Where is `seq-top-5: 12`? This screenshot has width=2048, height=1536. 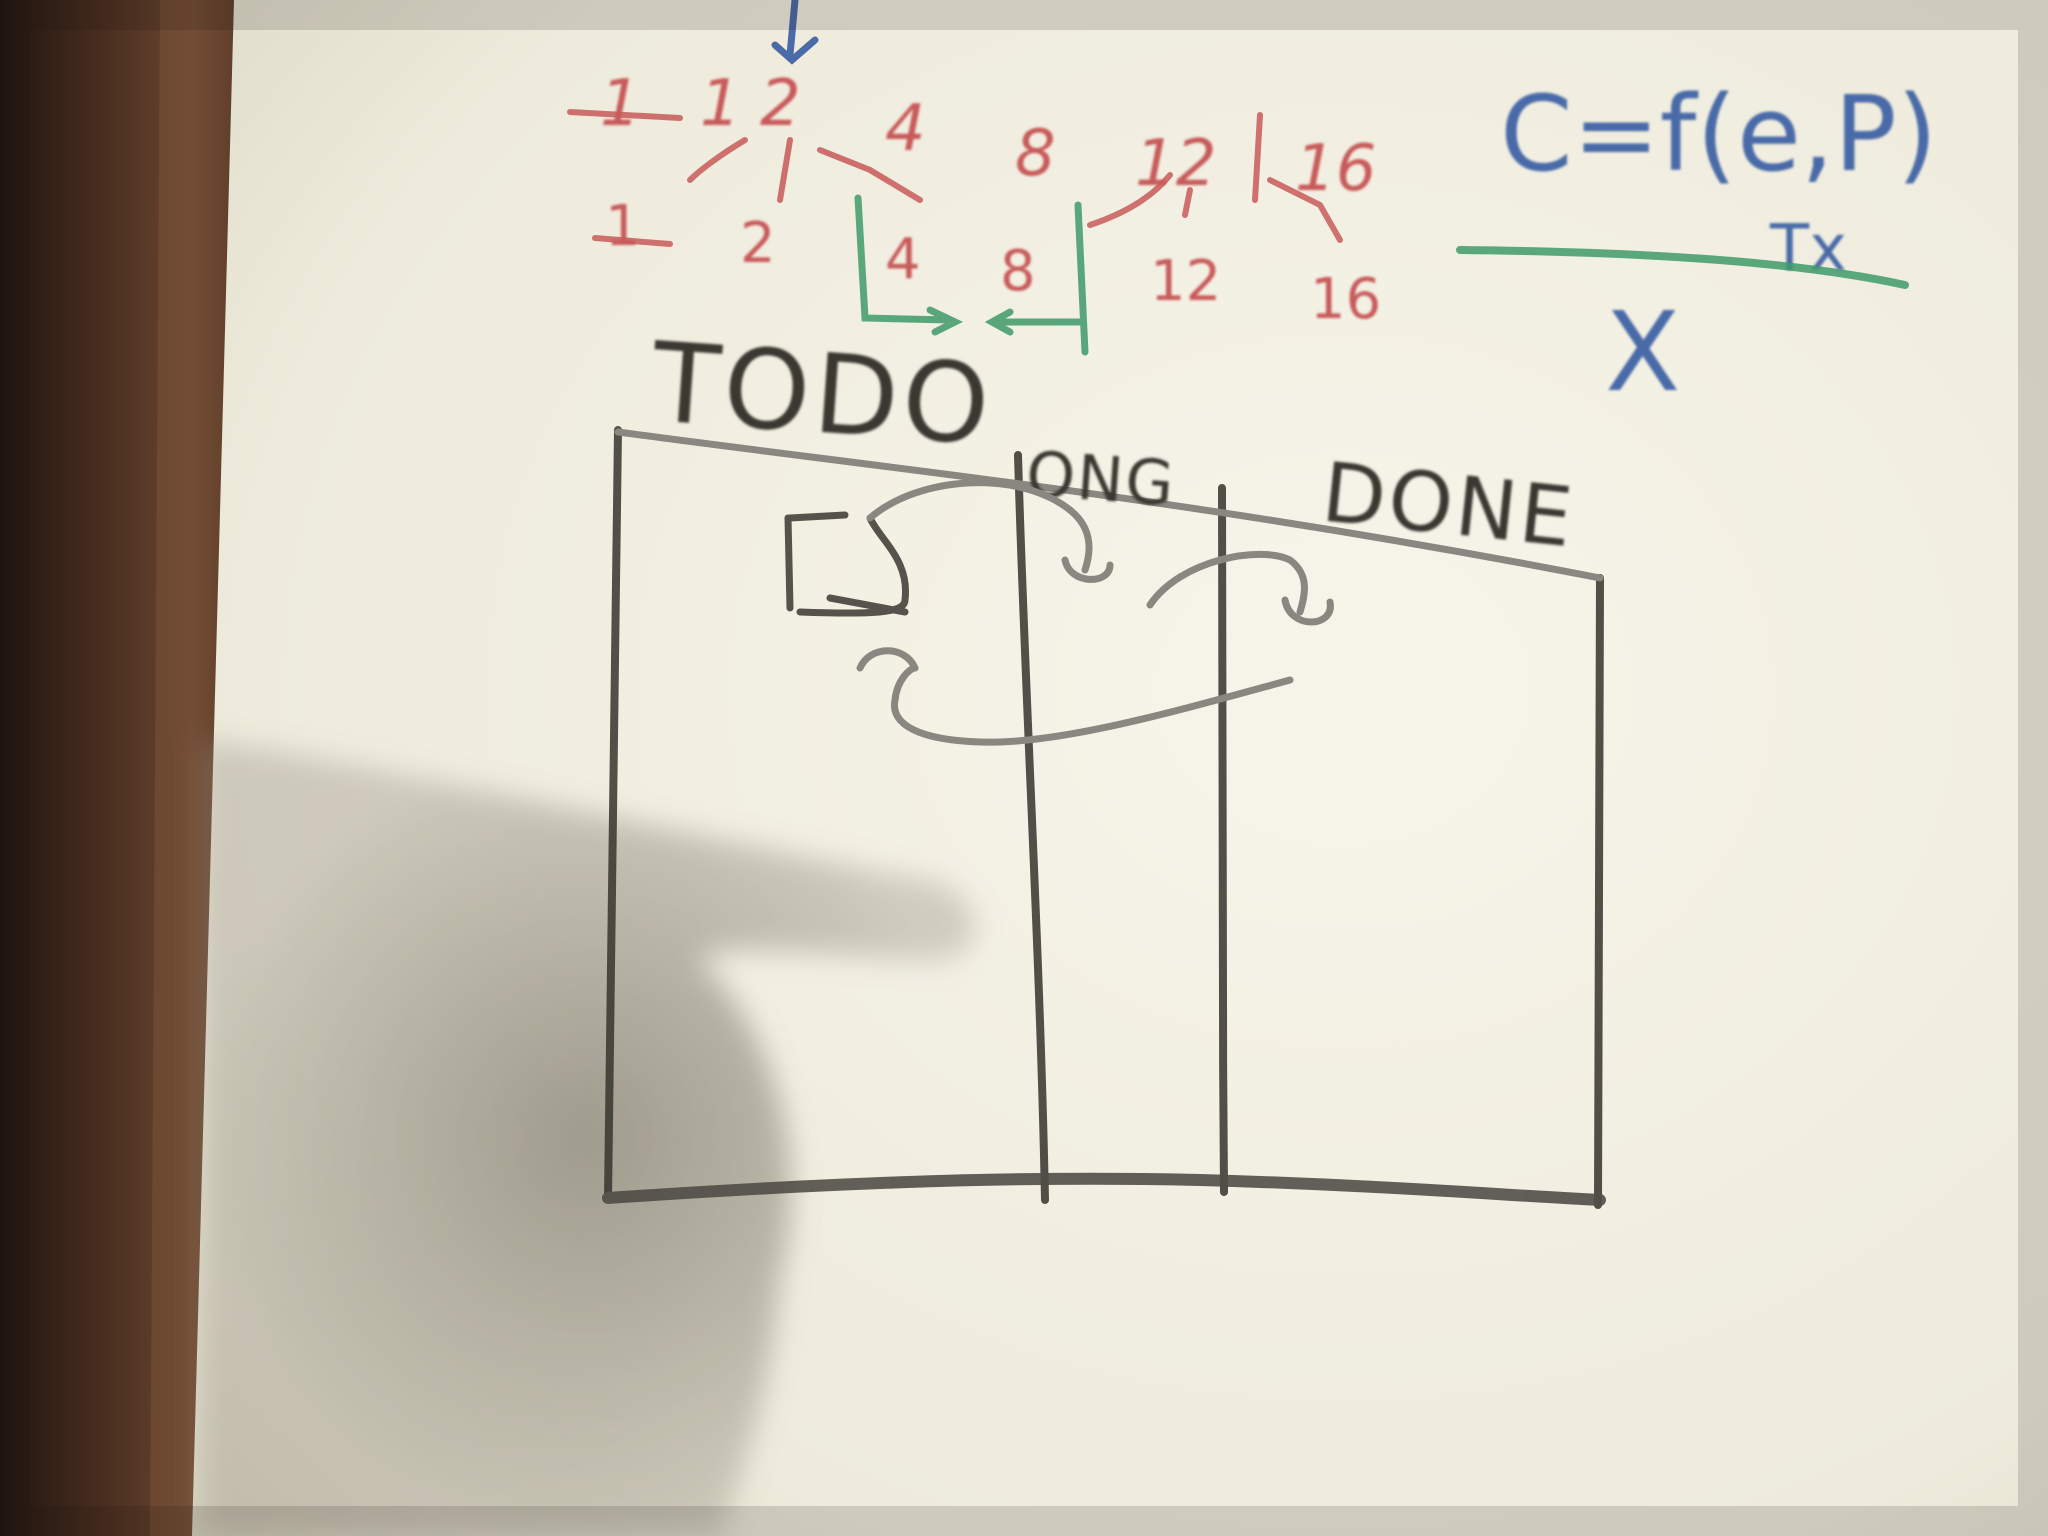 seq-top-5: 12 is located at coordinates (1175, 164).